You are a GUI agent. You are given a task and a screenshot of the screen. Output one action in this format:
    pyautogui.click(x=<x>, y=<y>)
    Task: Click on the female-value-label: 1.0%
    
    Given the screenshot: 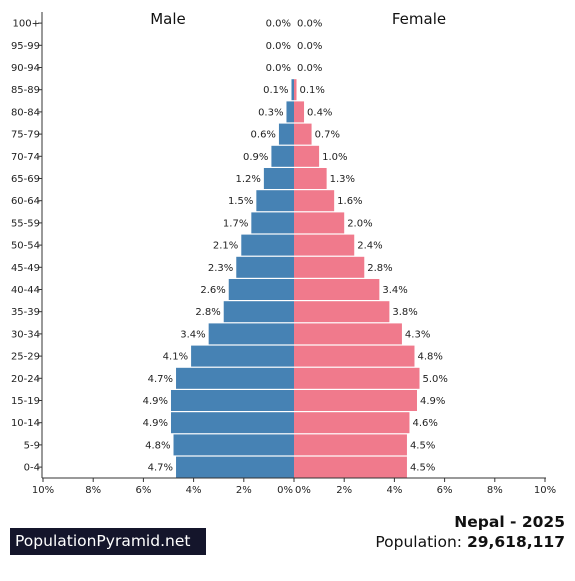 What is the action you would take?
    pyautogui.click(x=334, y=157)
    